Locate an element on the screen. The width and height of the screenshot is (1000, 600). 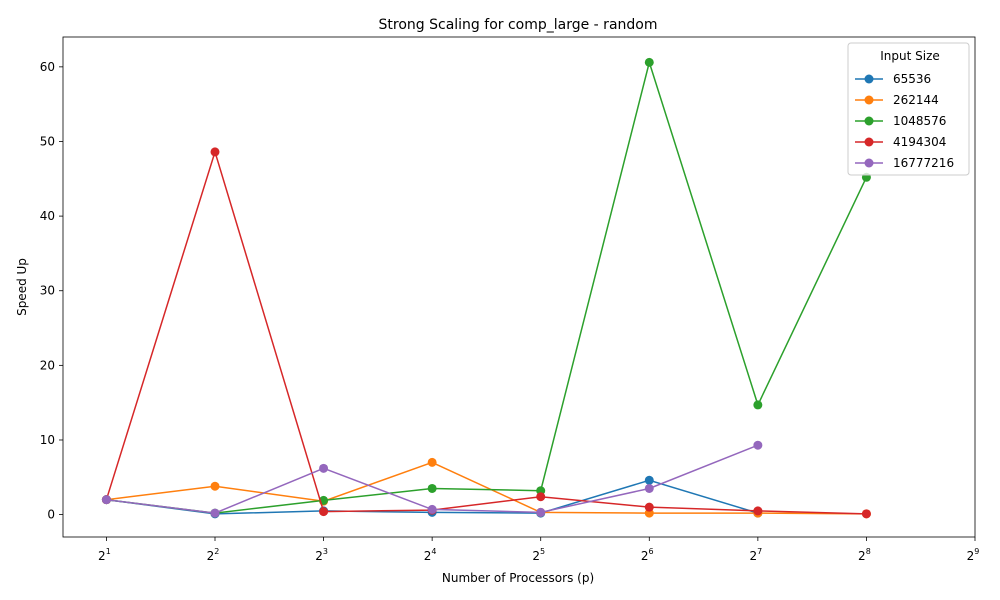
y-tick-label: 20 is located at coordinates (47, 365).